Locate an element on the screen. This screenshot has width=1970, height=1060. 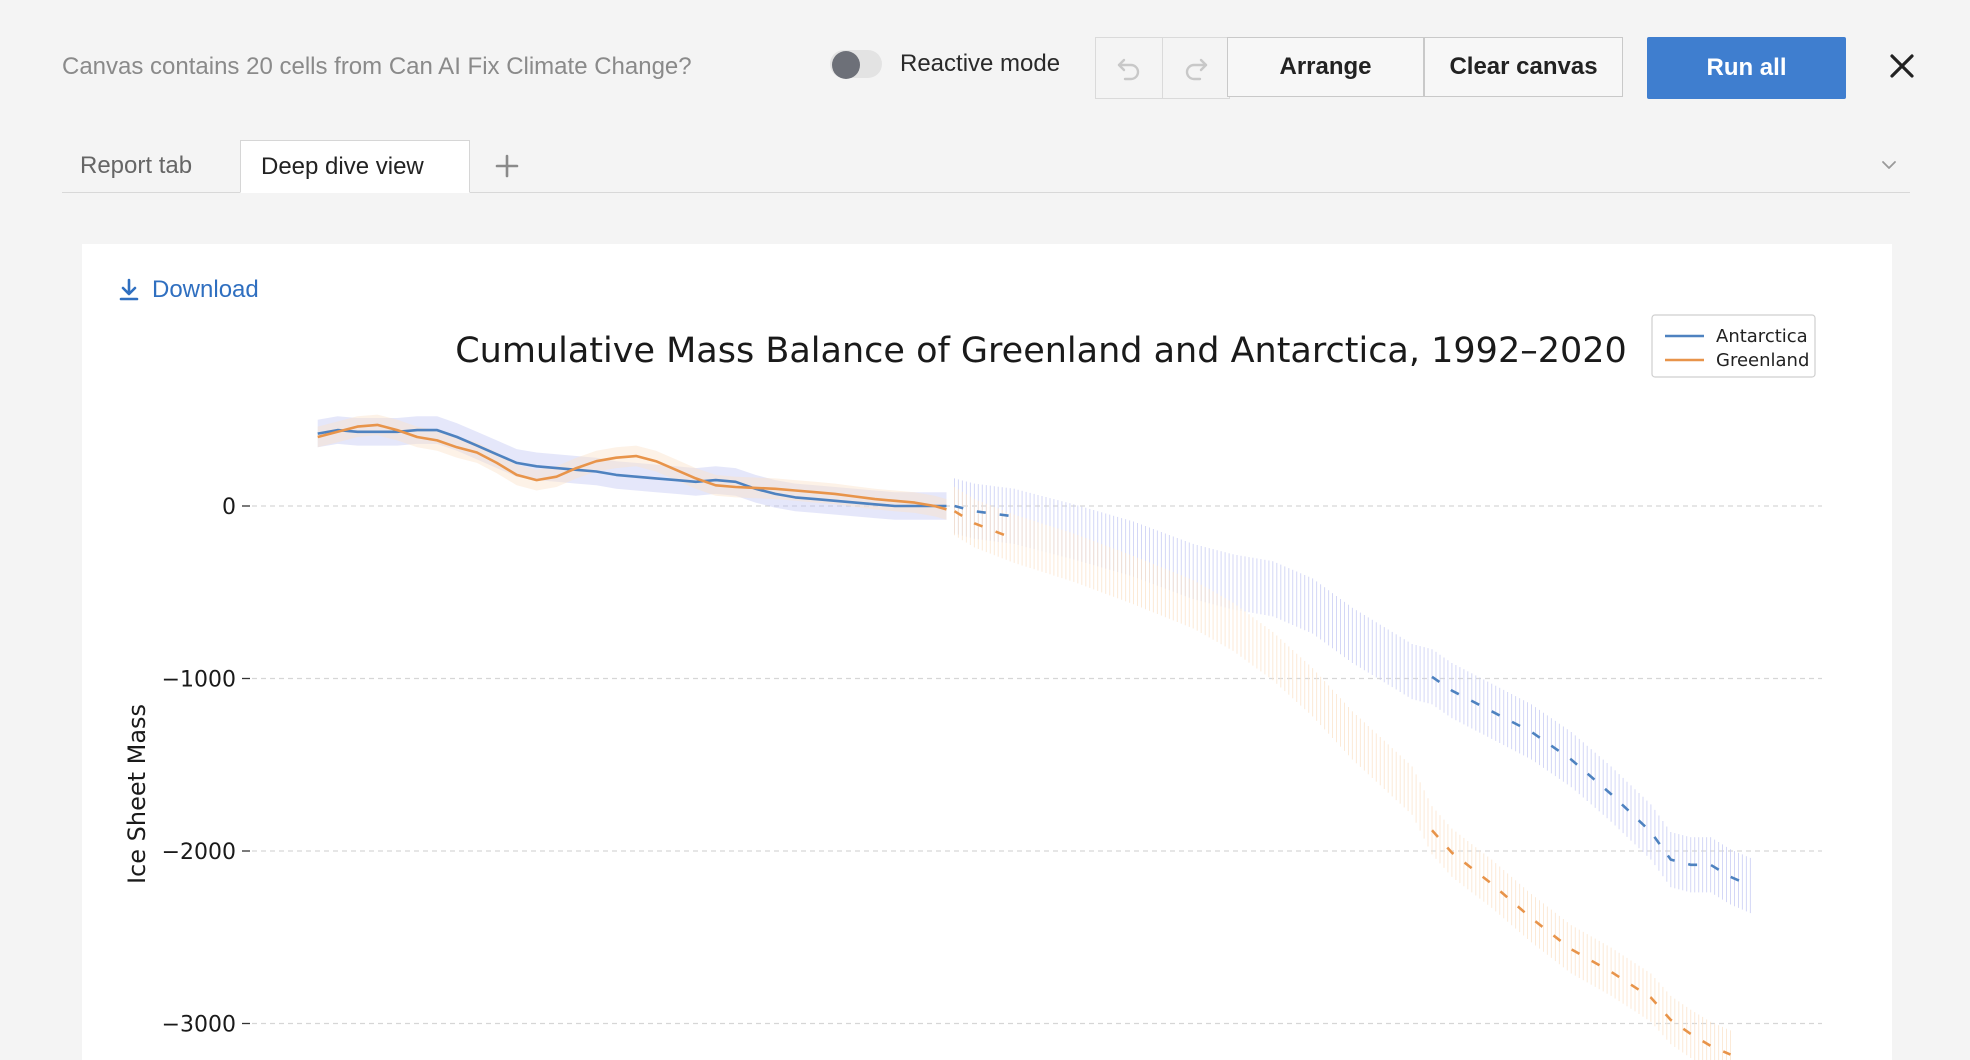
y-tick-label: −2000 is located at coordinates (199, 852).